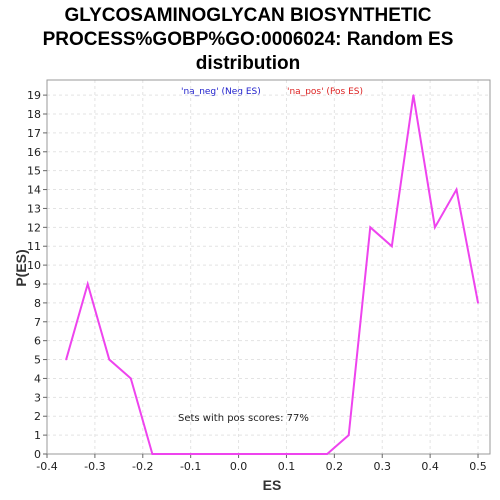  I want to click on x-tick-label: 0.0, so click(239, 466).